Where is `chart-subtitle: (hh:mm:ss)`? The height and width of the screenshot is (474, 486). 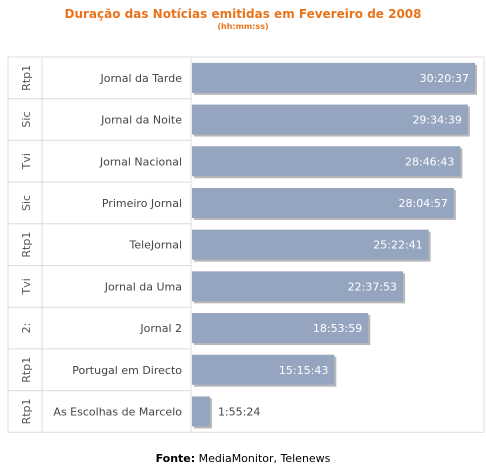
chart-subtitle: (hh:mm:ss) is located at coordinates (243, 26).